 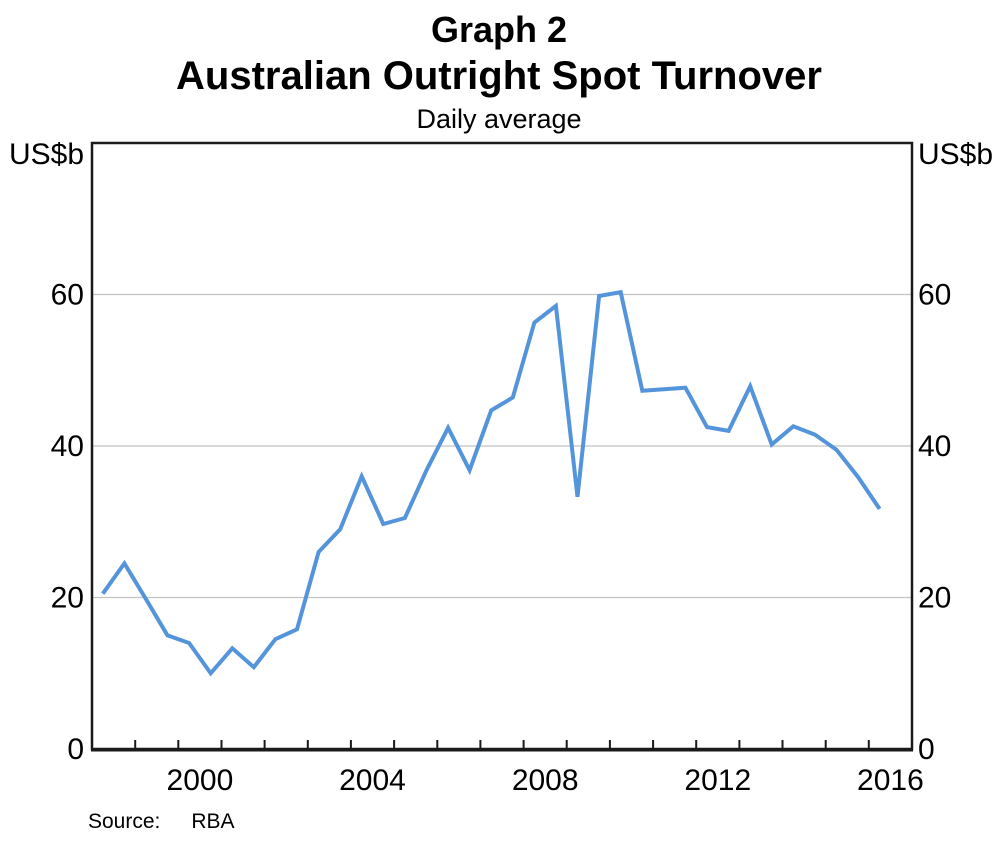 I want to click on y-axis-unit-left: US$b, so click(x=46, y=154).